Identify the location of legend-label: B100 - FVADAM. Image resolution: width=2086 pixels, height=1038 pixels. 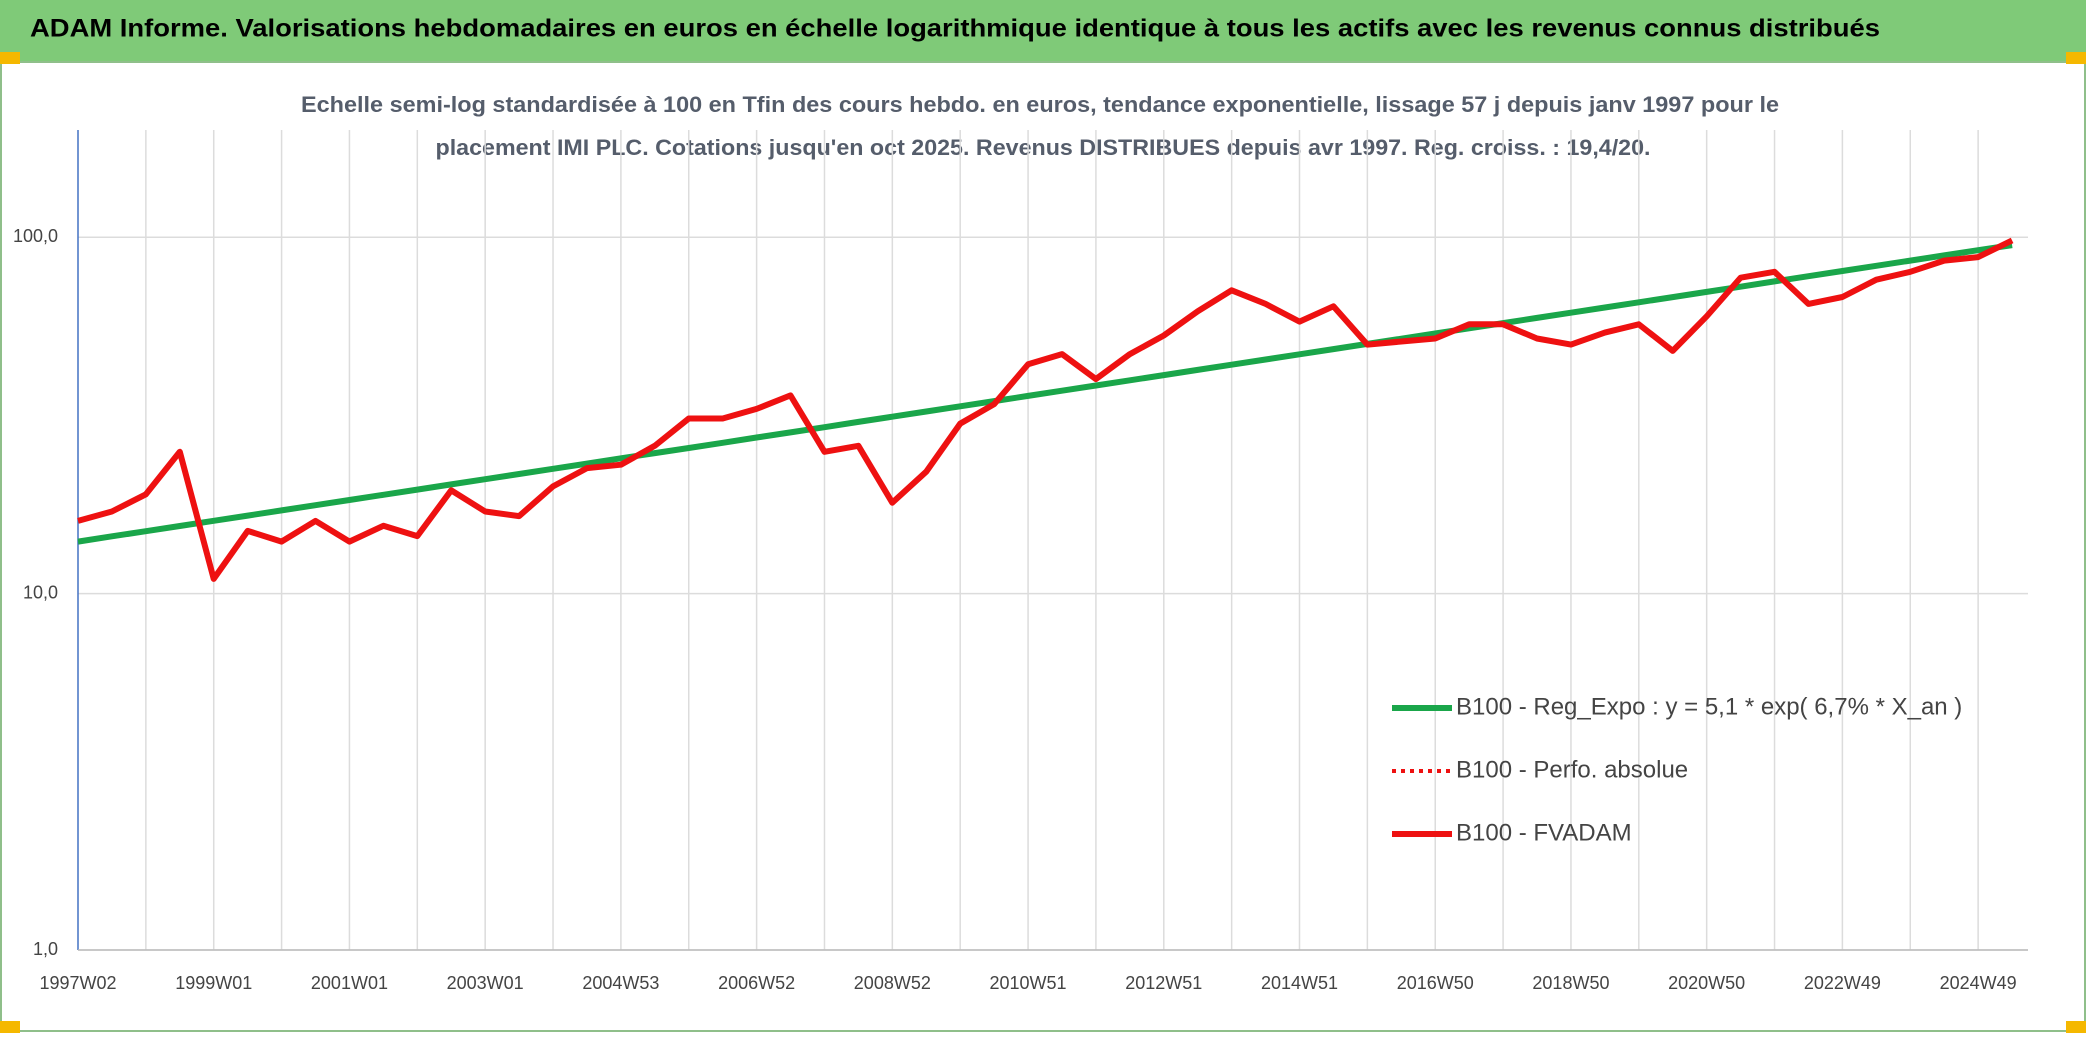
(1544, 832).